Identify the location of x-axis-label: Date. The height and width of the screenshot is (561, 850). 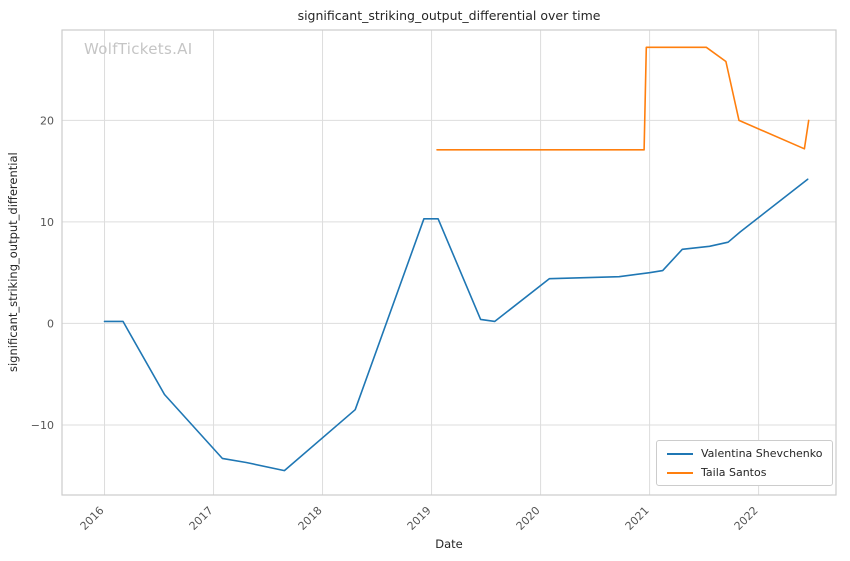
(449, 544).